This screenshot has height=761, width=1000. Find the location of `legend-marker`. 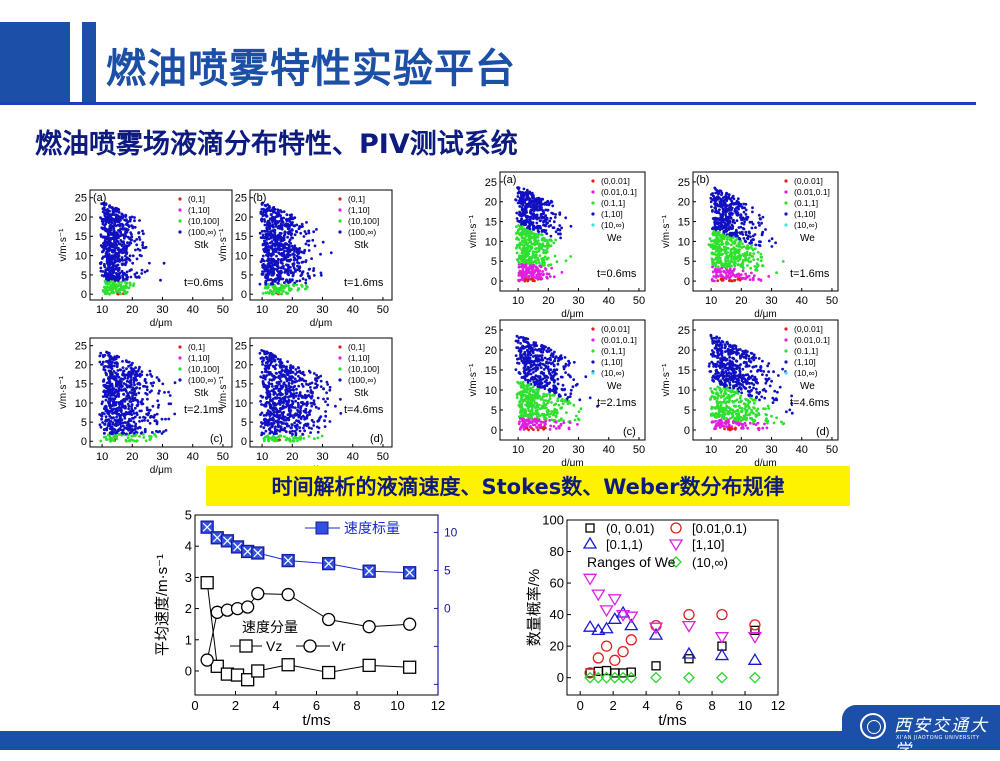

legend-marker is located at coordinates (339, 209).